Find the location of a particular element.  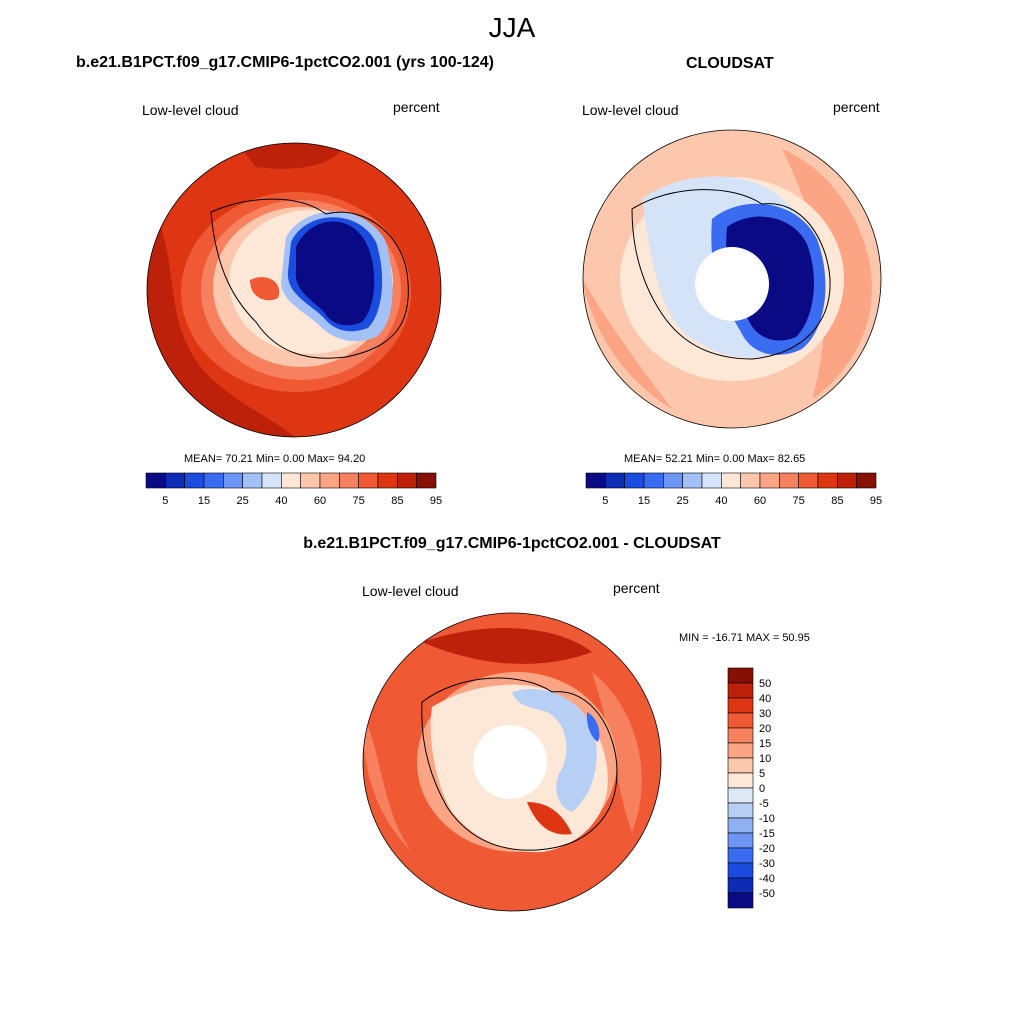

panel1-colorbar-tick-label: 15 is located at coordinates (204, 501).